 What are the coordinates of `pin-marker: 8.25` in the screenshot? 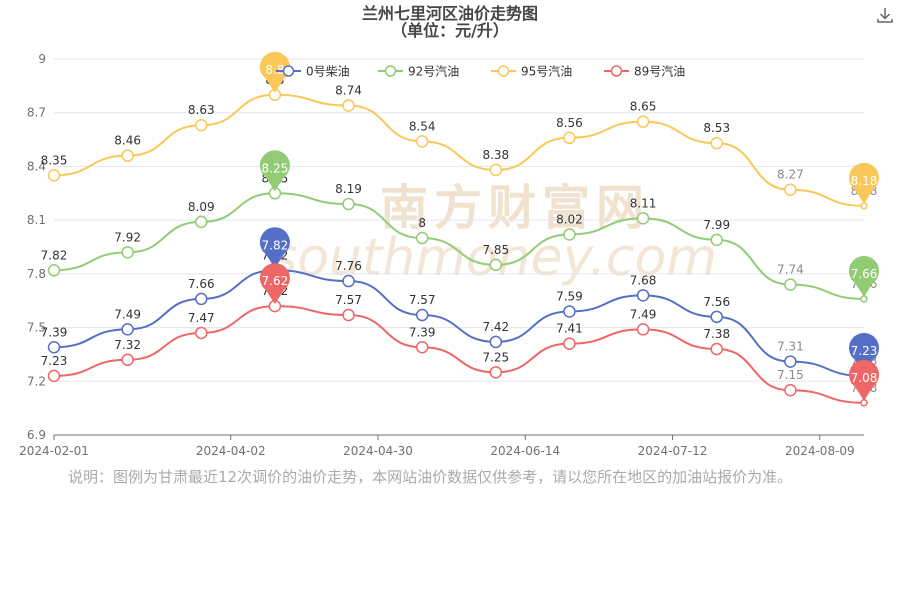 It's located at (274, 171).